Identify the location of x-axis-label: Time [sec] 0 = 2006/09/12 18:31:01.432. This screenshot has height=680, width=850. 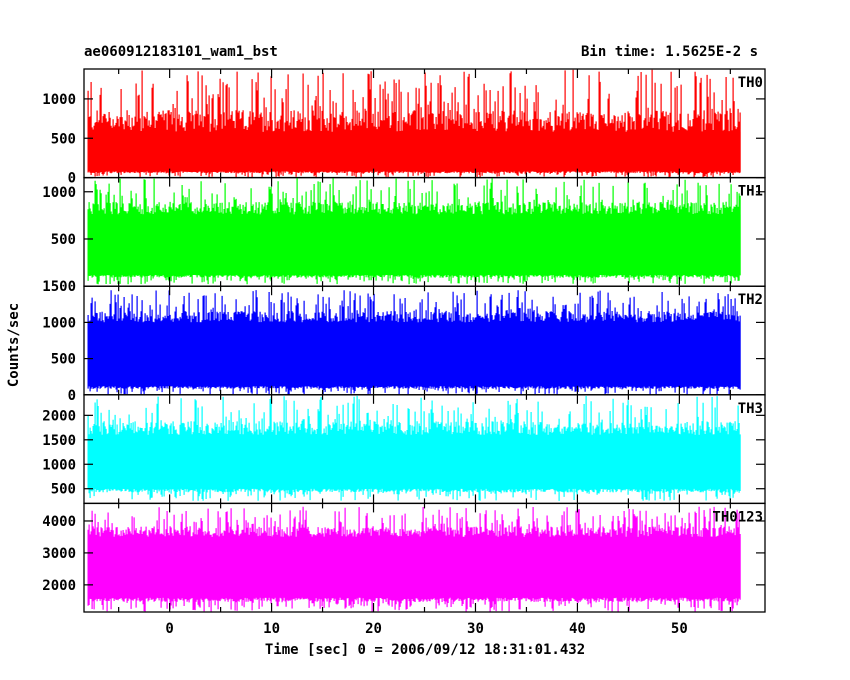
(425, 650).